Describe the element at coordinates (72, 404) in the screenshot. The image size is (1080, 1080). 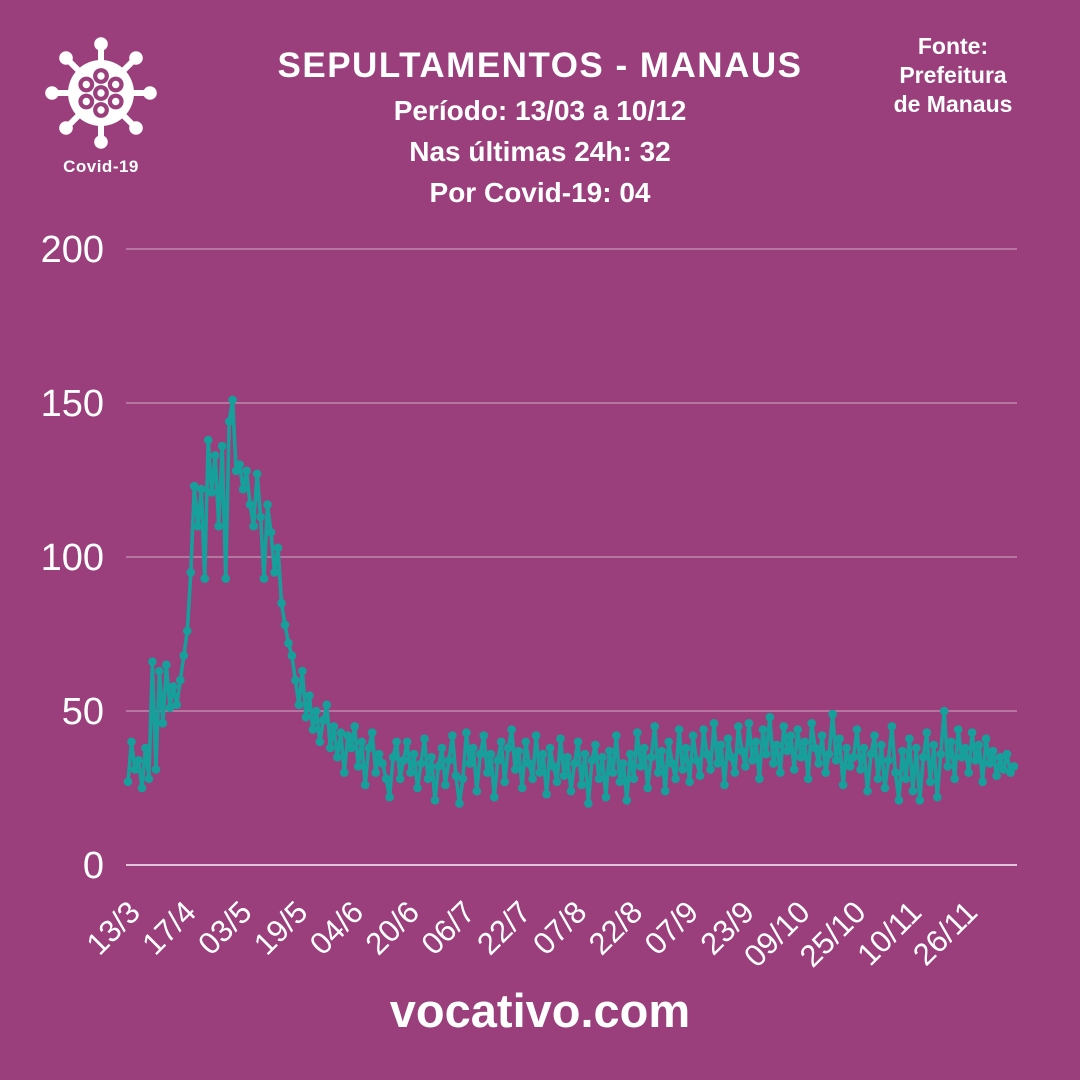
I see `svg-text: 150` at that location.